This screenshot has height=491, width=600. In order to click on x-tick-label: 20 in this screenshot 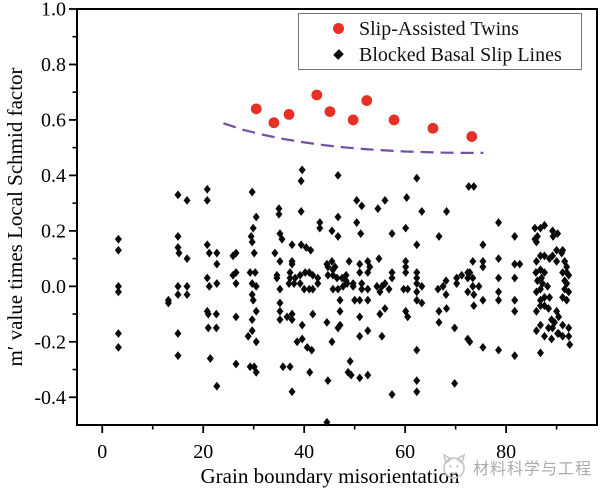, I will do `click(203, 452)`.